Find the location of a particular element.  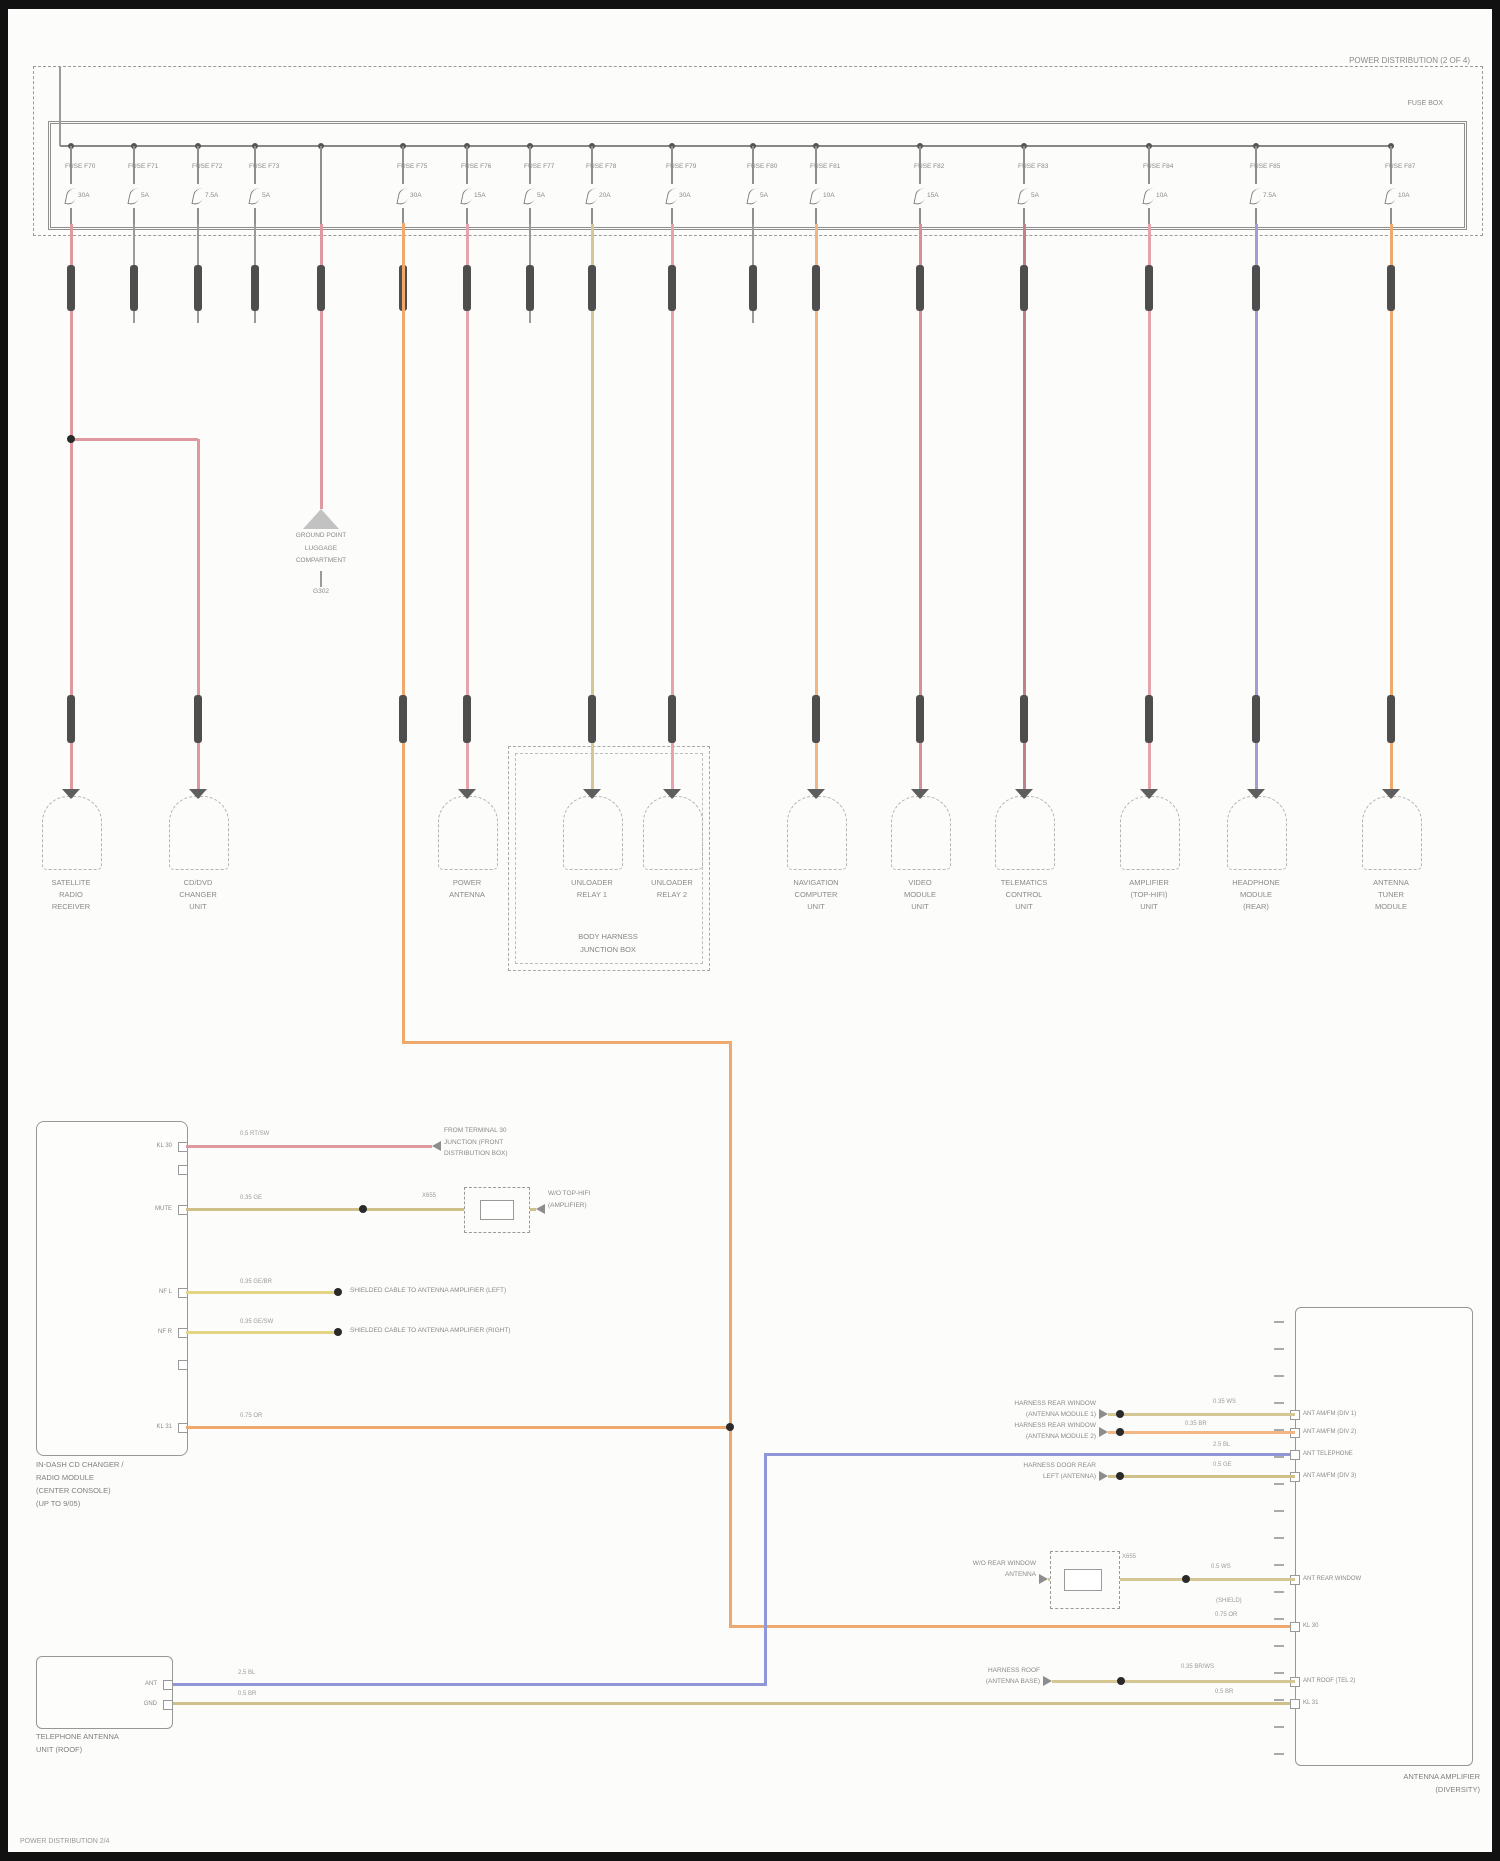

component-label: TUNER is located at coordinates (1391, 894).